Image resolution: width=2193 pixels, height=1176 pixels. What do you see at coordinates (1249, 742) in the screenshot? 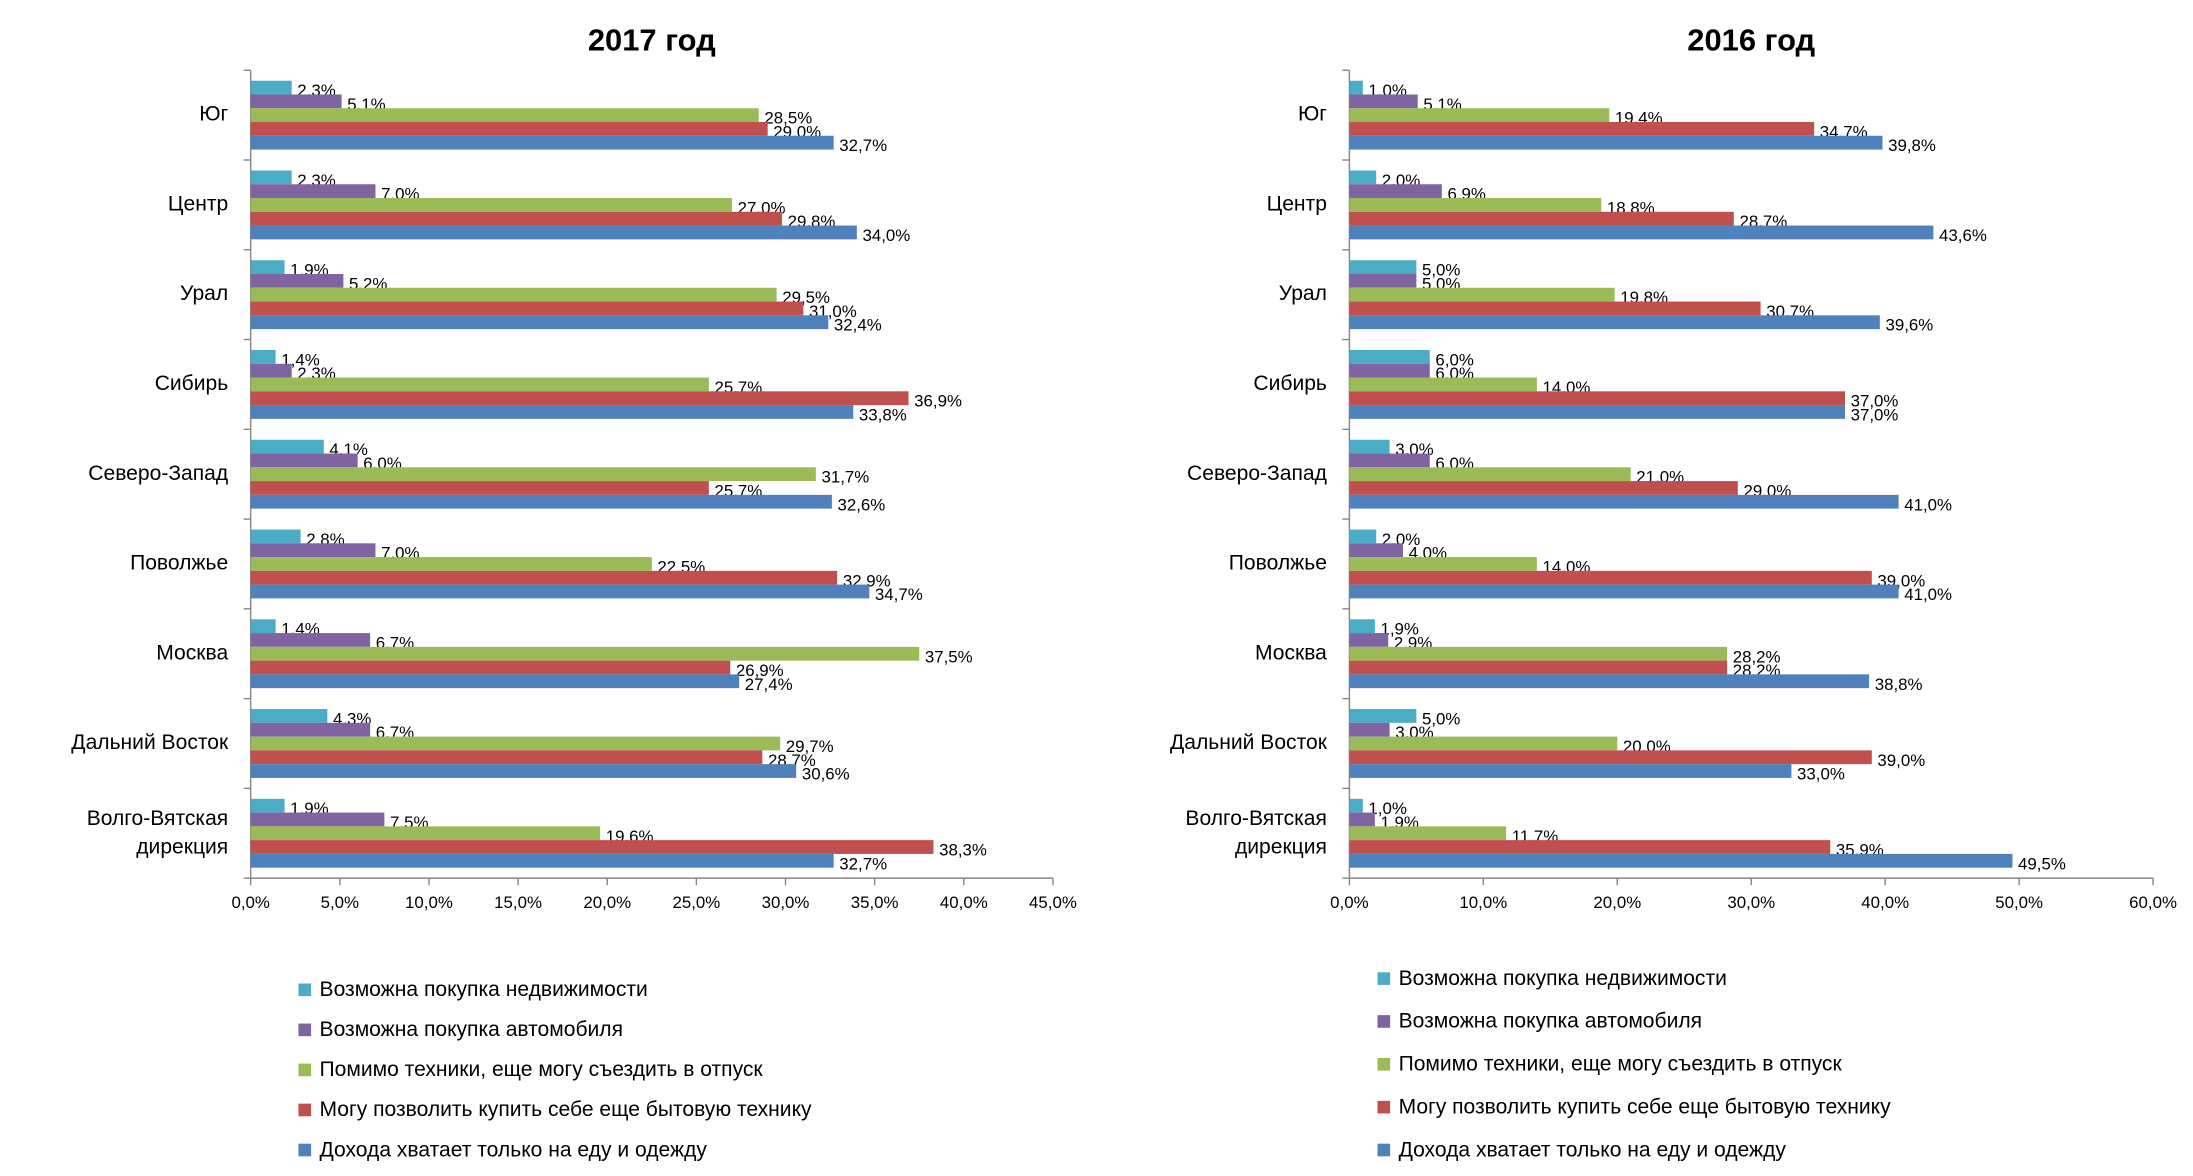
I see `category-label: Дальний Восток` at bounding box center [1249, 742].